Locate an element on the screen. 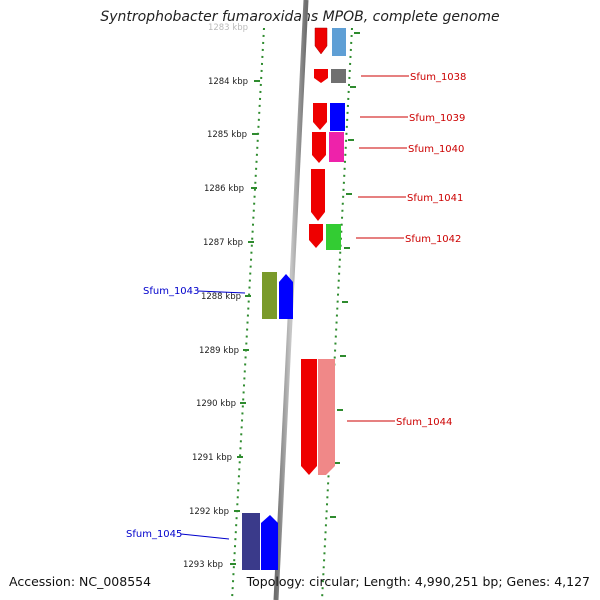 The width and height of the screenshot is (600, 600). tick-label: 1283 kbp is located at coordinates (228, 28).